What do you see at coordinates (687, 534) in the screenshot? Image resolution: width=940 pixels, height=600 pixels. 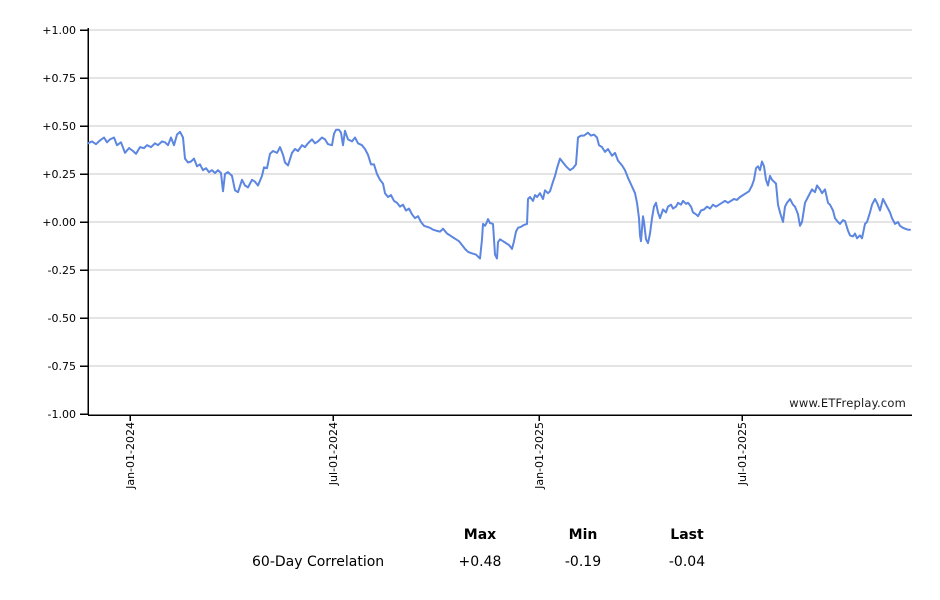 I see `stats-header-last: Last` at bounding box center [687, 534].